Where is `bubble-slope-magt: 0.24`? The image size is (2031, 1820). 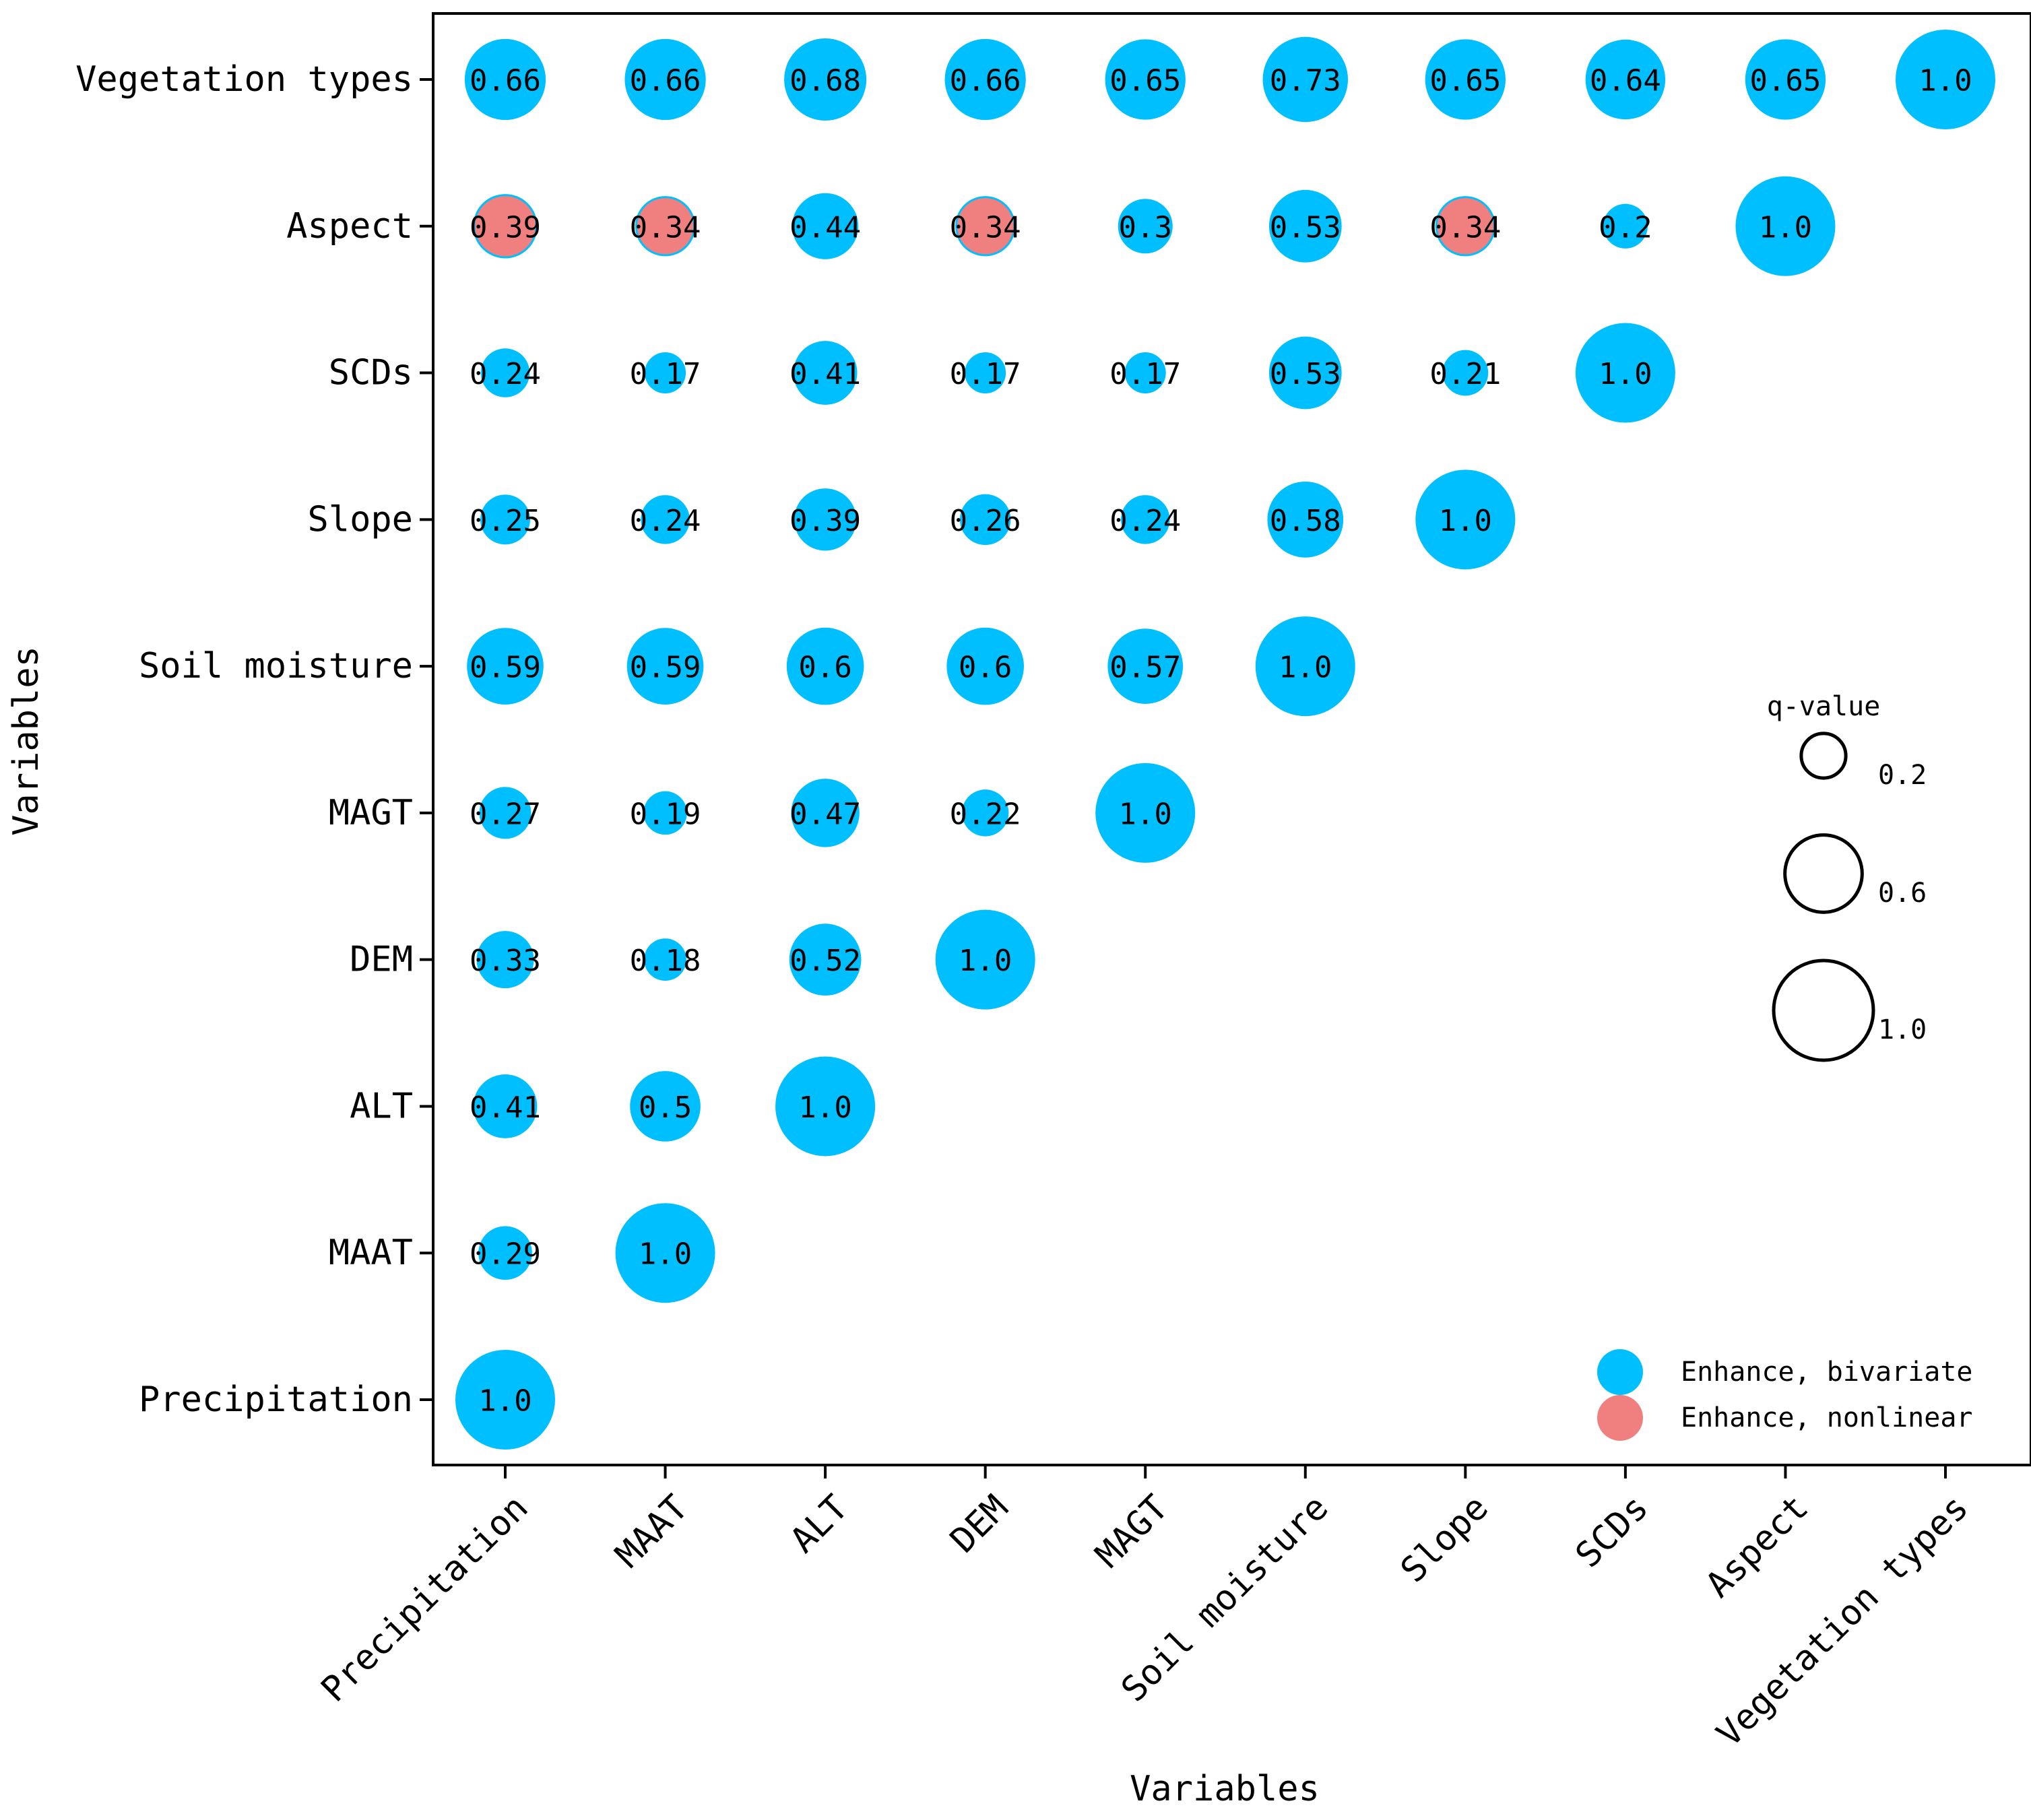
bubble-slope-magt: 0.24 is located at coordinates (1145, 519).